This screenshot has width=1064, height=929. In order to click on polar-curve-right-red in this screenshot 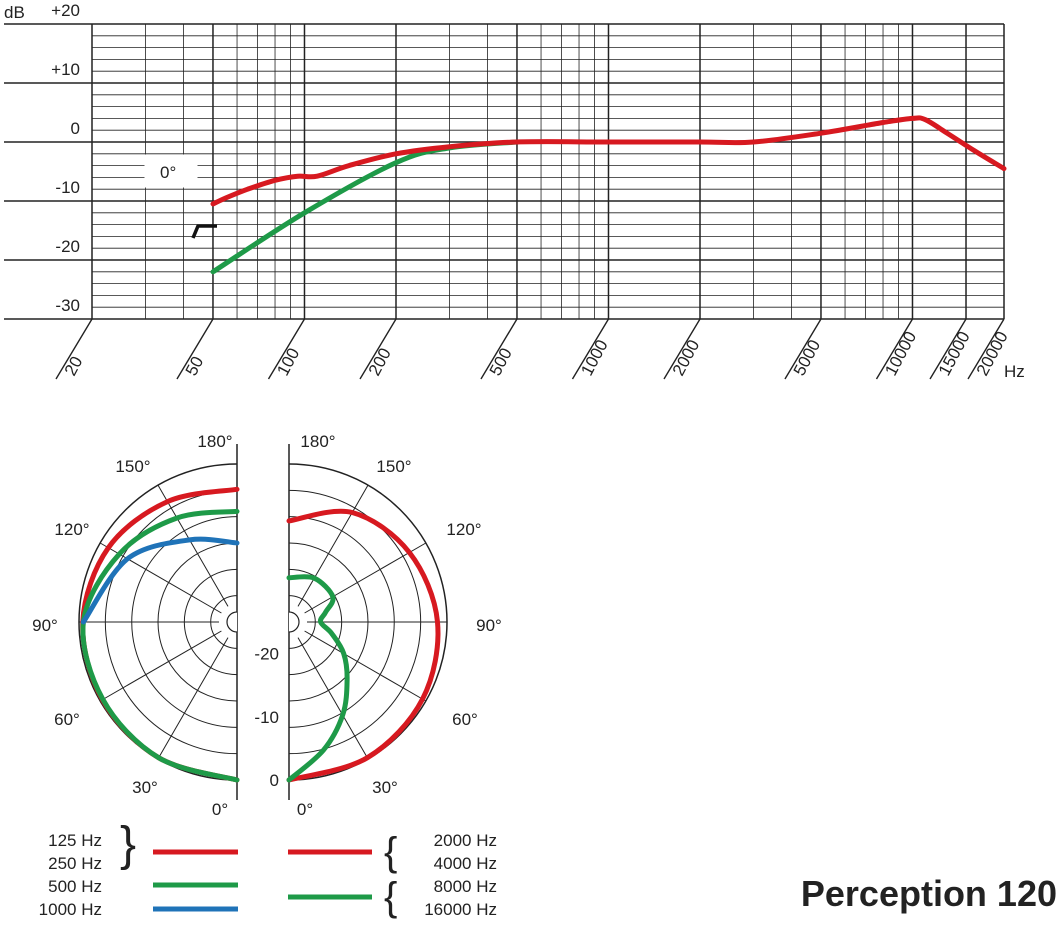, I will do `click(363, 645)`.